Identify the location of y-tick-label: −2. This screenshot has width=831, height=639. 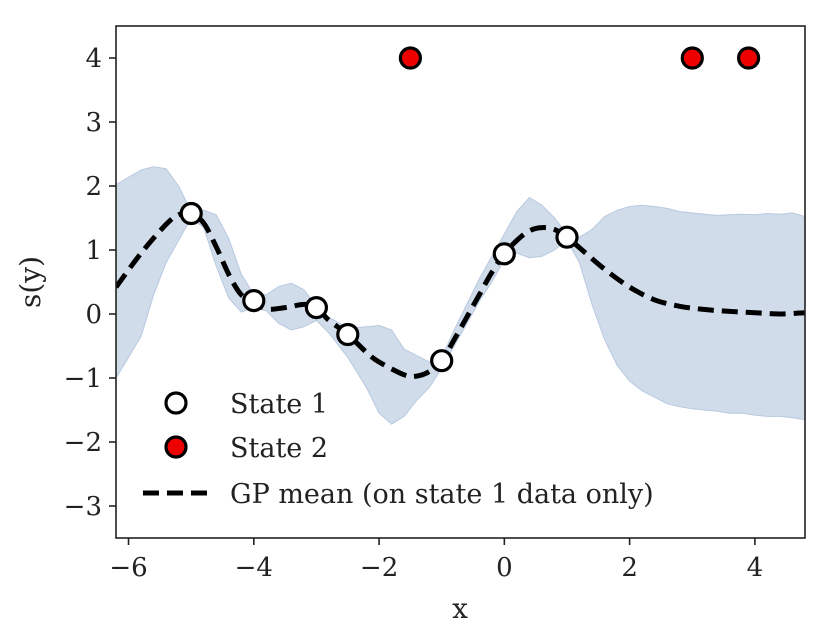
(83, 443).